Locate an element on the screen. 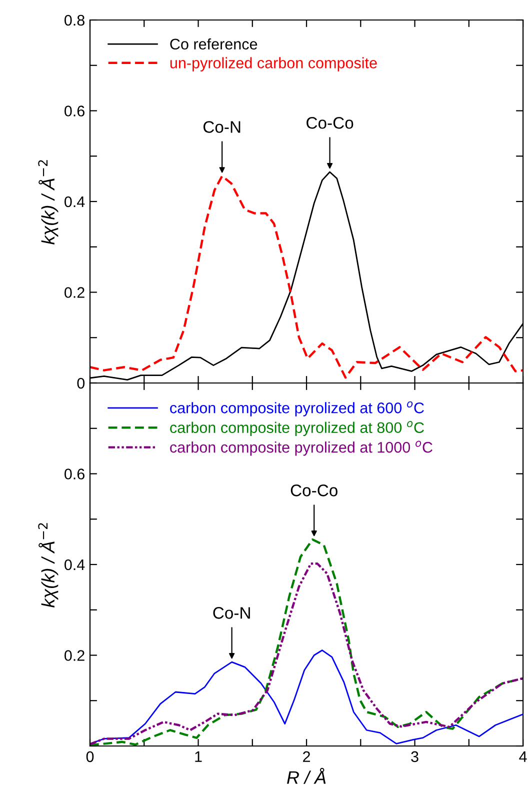  x-tick-label: 0 is located at coordinates (90, 756).